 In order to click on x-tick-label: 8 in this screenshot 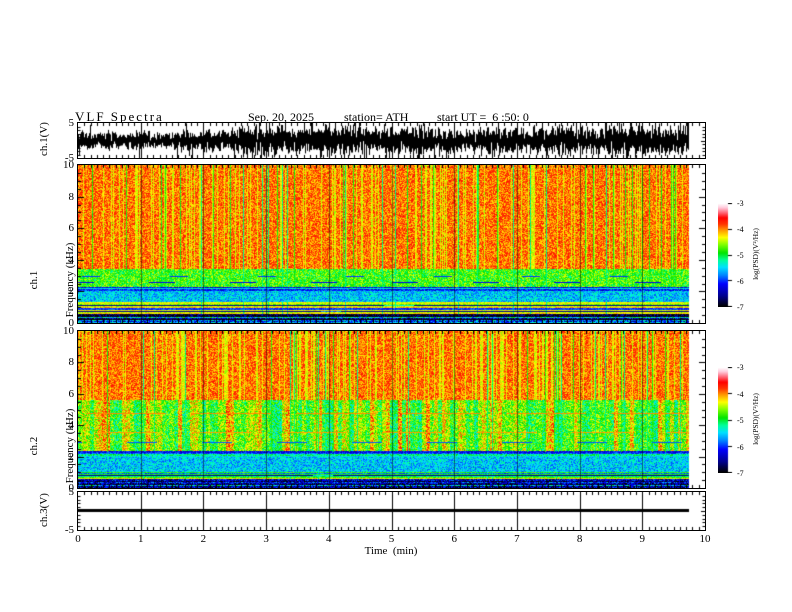, I will do `click(579, 539)`.